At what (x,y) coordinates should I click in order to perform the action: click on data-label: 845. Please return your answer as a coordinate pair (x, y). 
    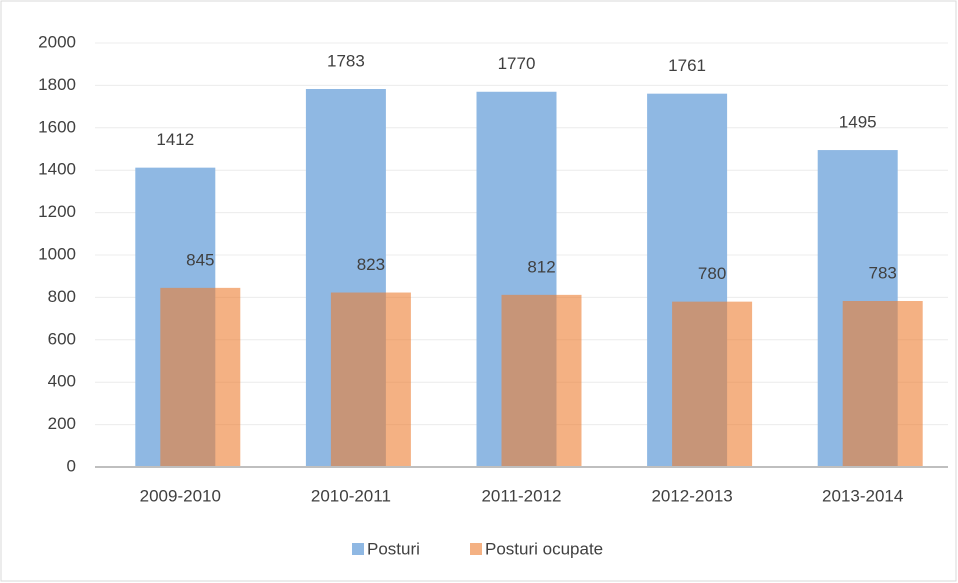
    Looking at the image, I should click on (200, 259).